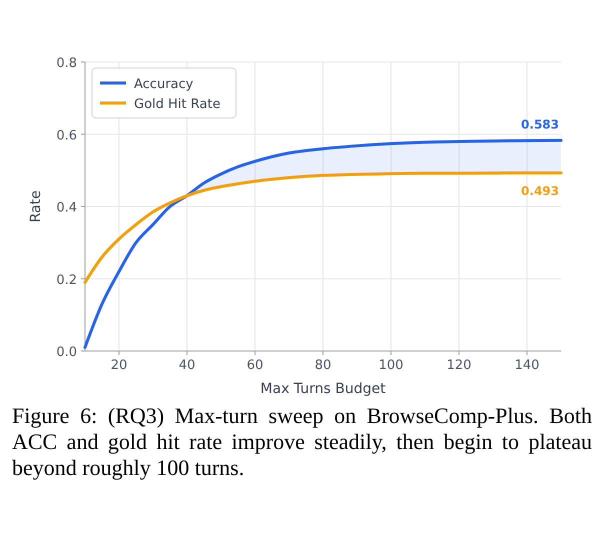  Describe the element at coordinates (177, 104) in the screenshot. I see `legend-label: Gold Hit Rate` at that location.